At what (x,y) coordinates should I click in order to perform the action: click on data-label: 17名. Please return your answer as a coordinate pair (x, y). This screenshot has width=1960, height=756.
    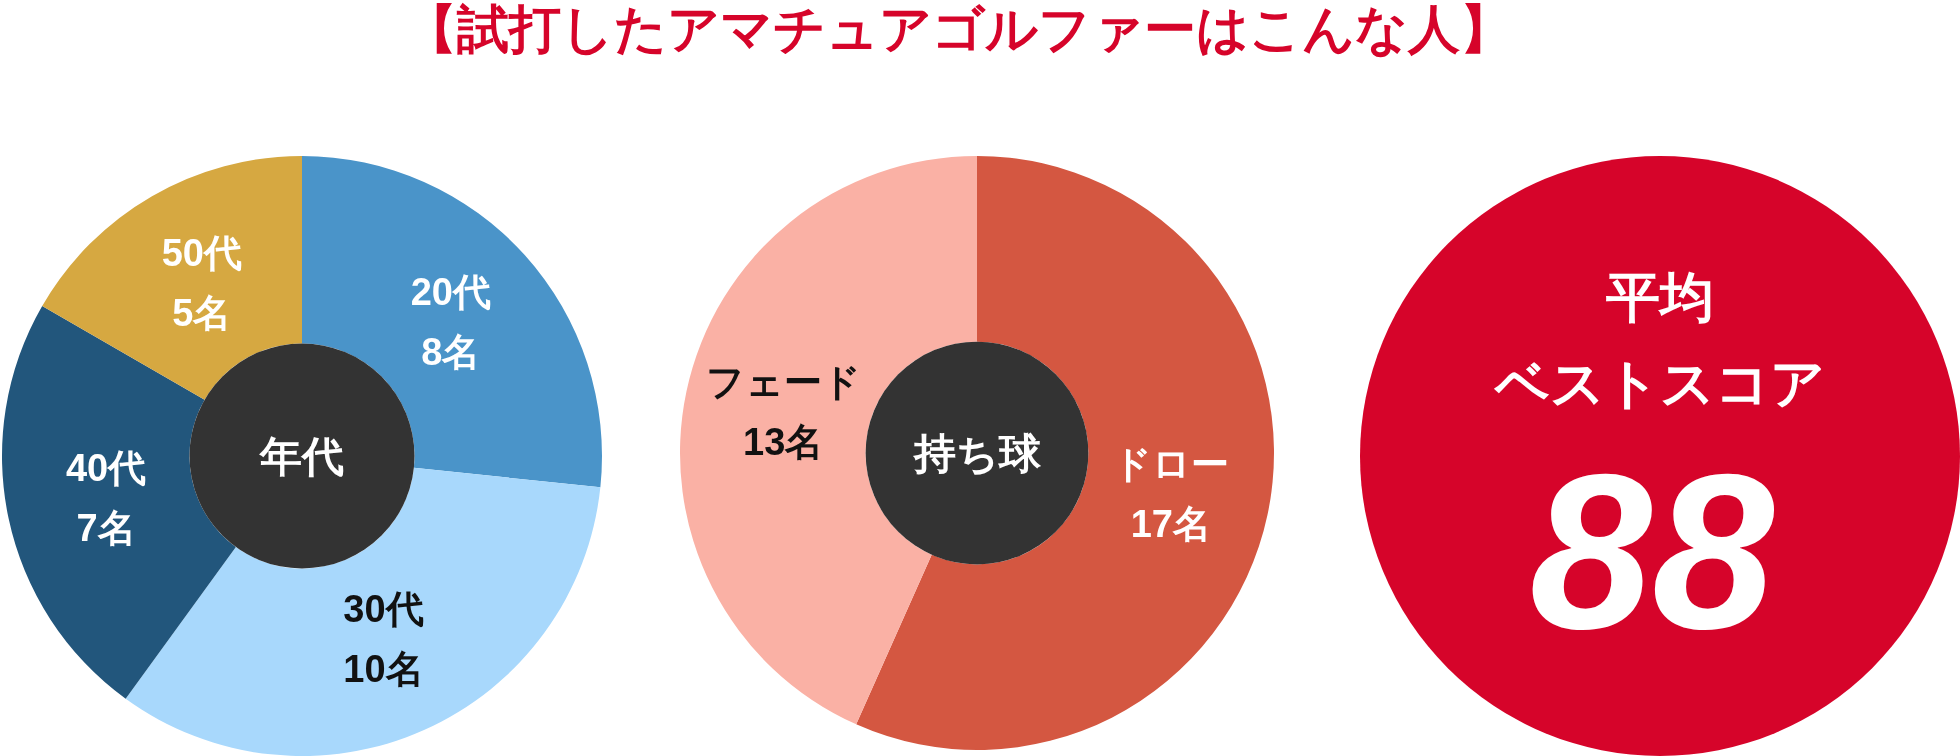
    Looking at the image, I should click on (1170, 524).